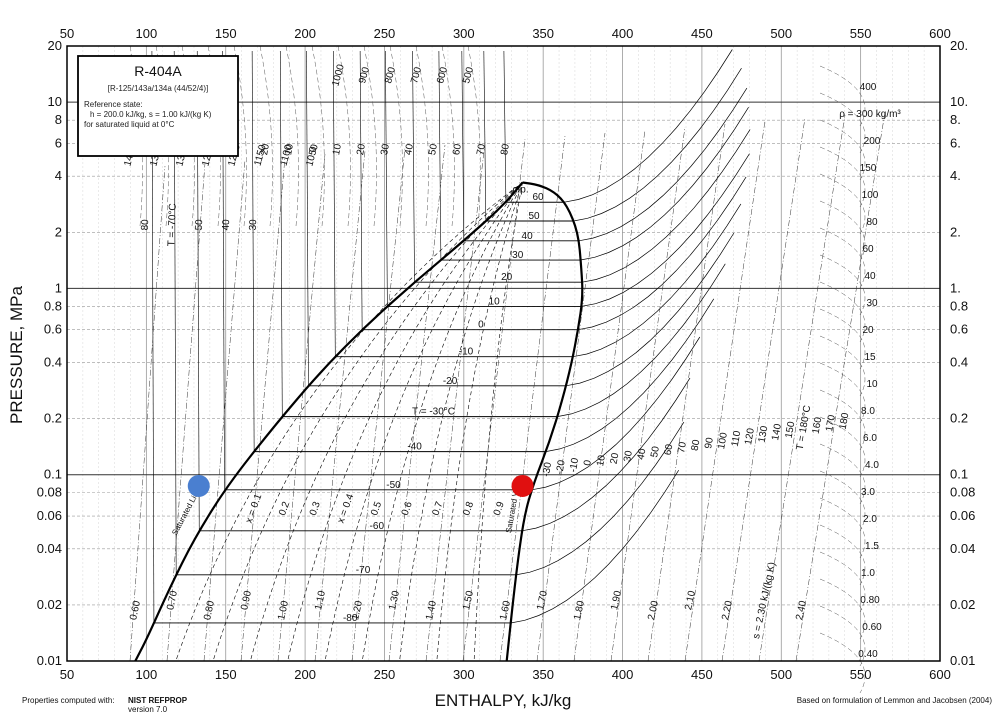 The image size is (1000, 717). Describe the element at coordinates (16, 354) in the screenshot. I see `y-axis-title: PRESSURE, MPa` at that location.